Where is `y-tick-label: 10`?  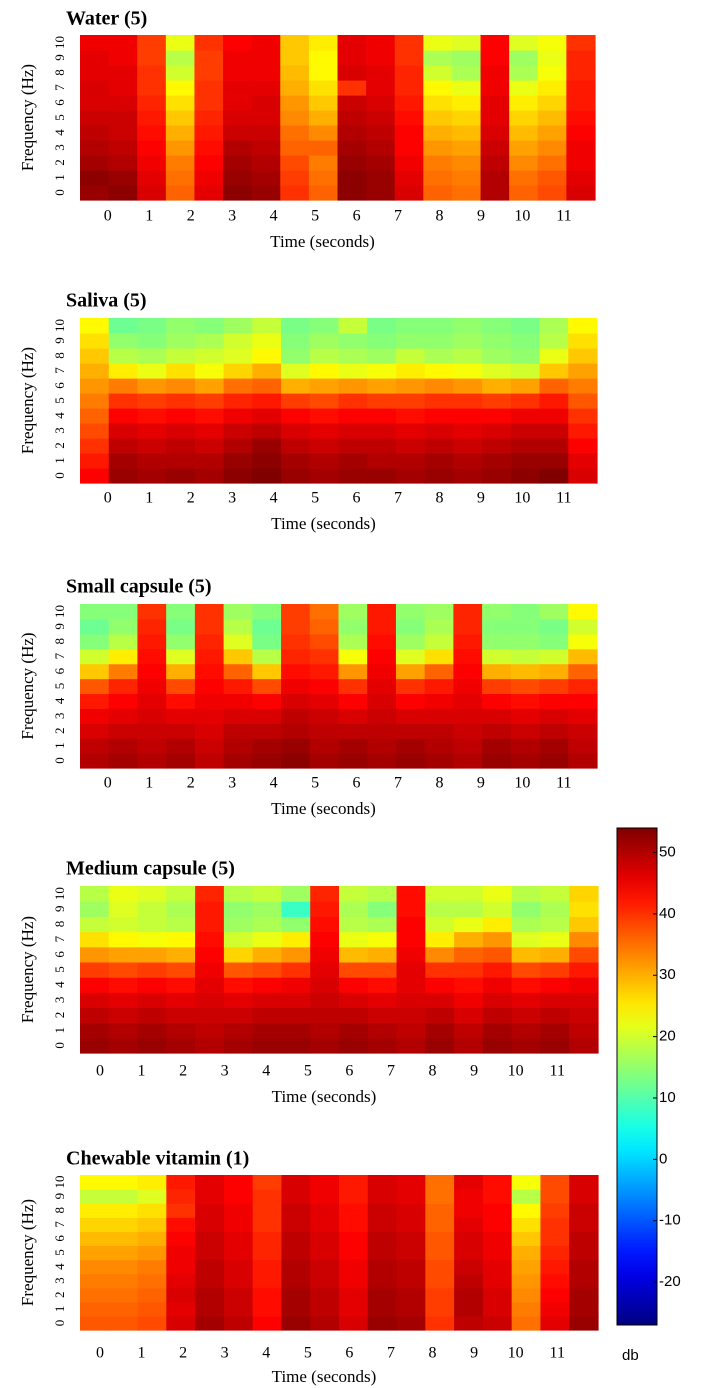
y-tick-label: 10 is located at coordinates (59, 325).